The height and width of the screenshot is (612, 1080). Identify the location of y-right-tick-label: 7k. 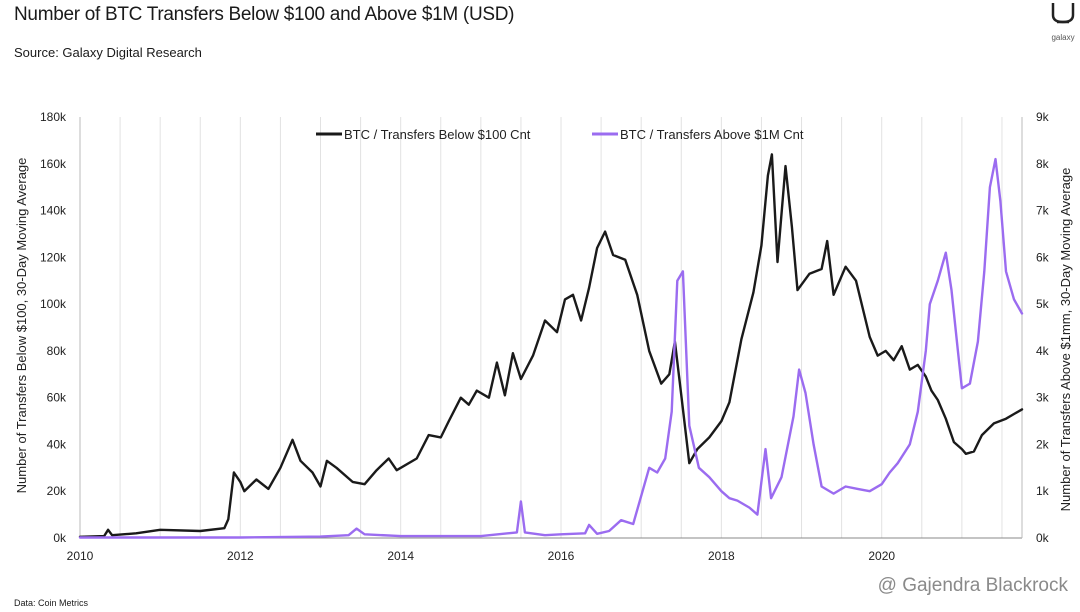
(1043, 211).